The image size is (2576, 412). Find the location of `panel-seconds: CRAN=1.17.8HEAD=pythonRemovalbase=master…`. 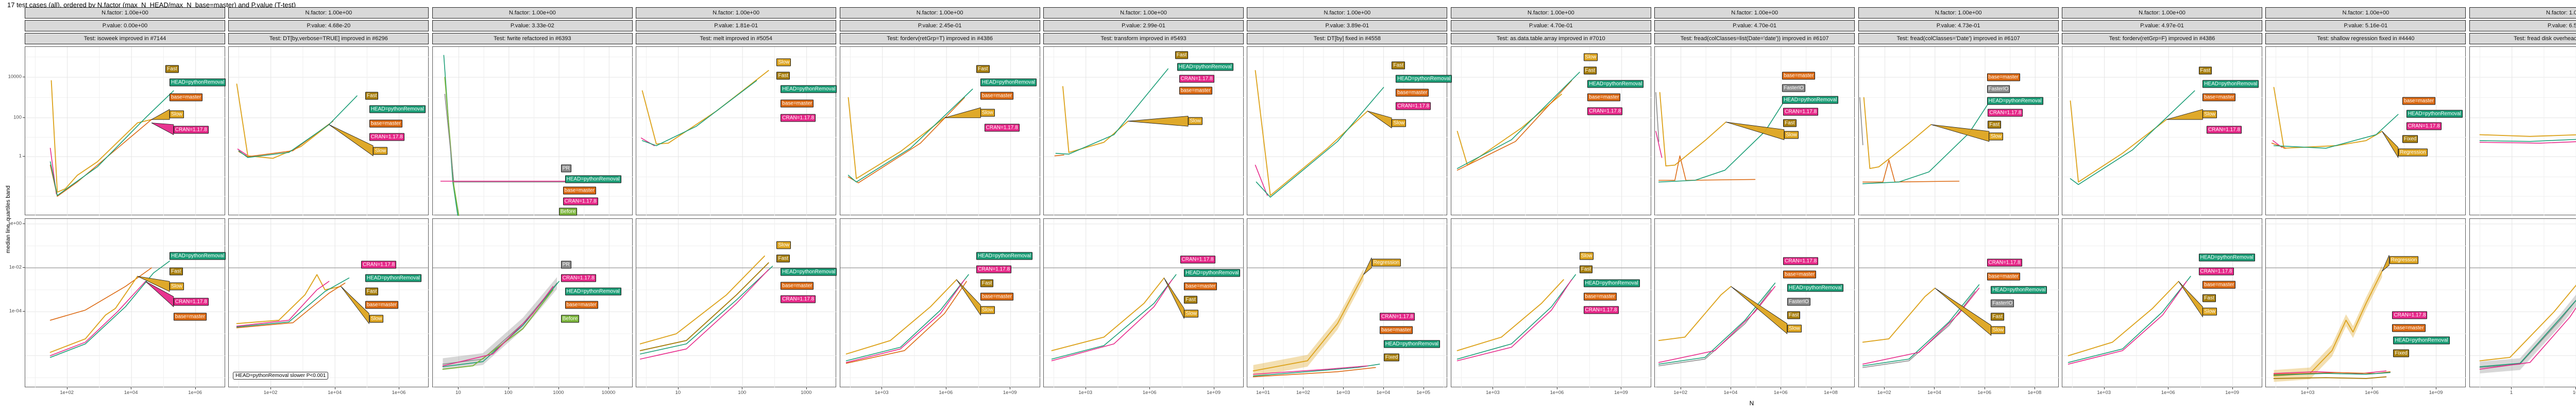

panel-seconds: CRAN=1.17.8HEAD=pythonRemovalbase=master… is located at coordinates (2522, 303).